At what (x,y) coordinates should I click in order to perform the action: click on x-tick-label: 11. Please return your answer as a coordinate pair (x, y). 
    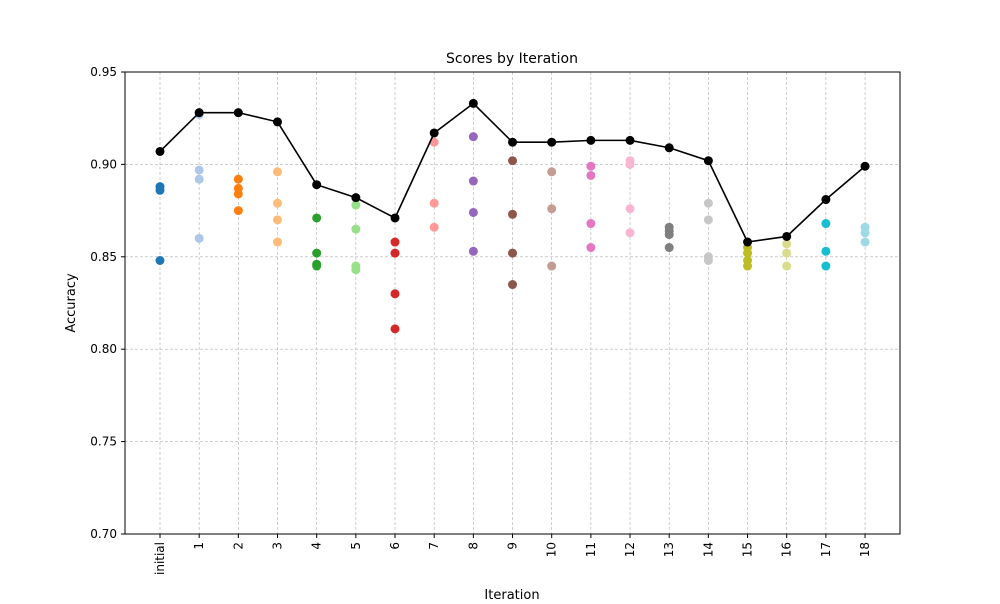
    Looking at the image, I should click on (591, 549).